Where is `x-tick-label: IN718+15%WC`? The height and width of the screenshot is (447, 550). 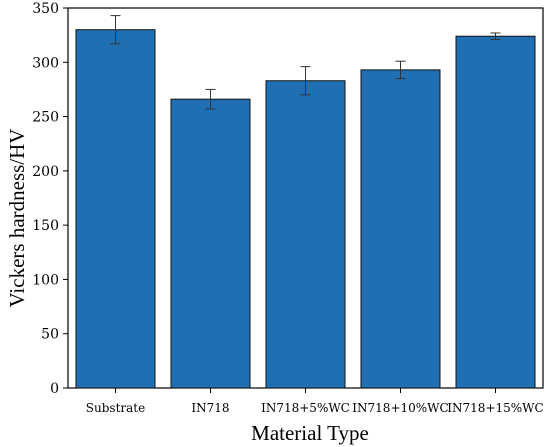
x-tick-label: IN718+15%WC is located at coordinates (495, 408).